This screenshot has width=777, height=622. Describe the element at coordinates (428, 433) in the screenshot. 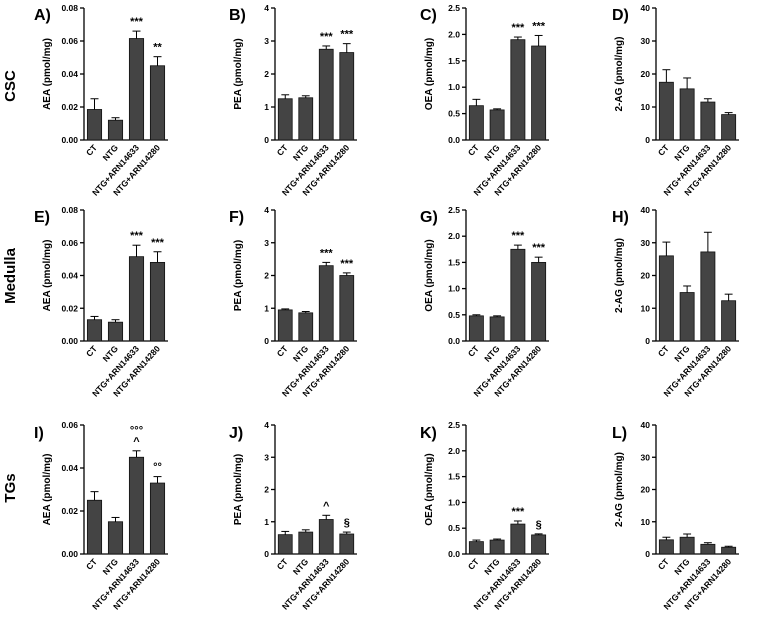

I see `panel-letter: K)` at that location.